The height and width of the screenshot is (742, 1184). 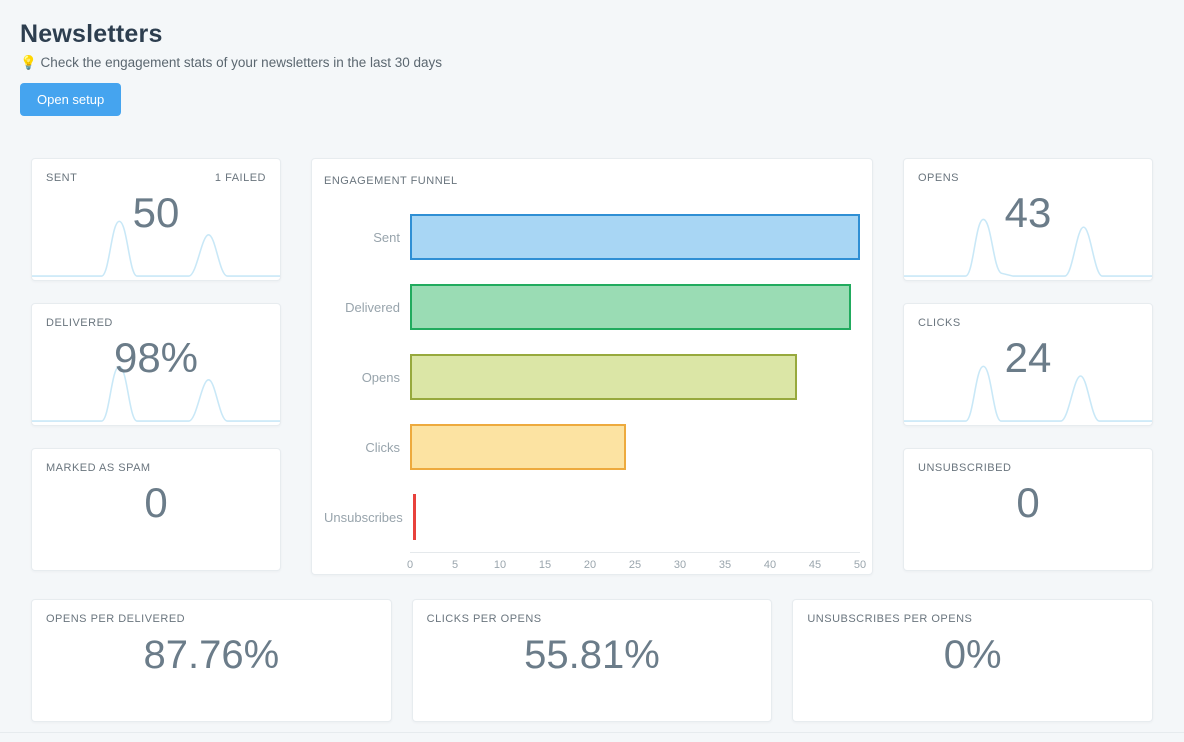 What do you see at coordinates (860, 565) in the screenshot?
I see `funnel-x-tick-label: 50` at bounding box center [860, 565].